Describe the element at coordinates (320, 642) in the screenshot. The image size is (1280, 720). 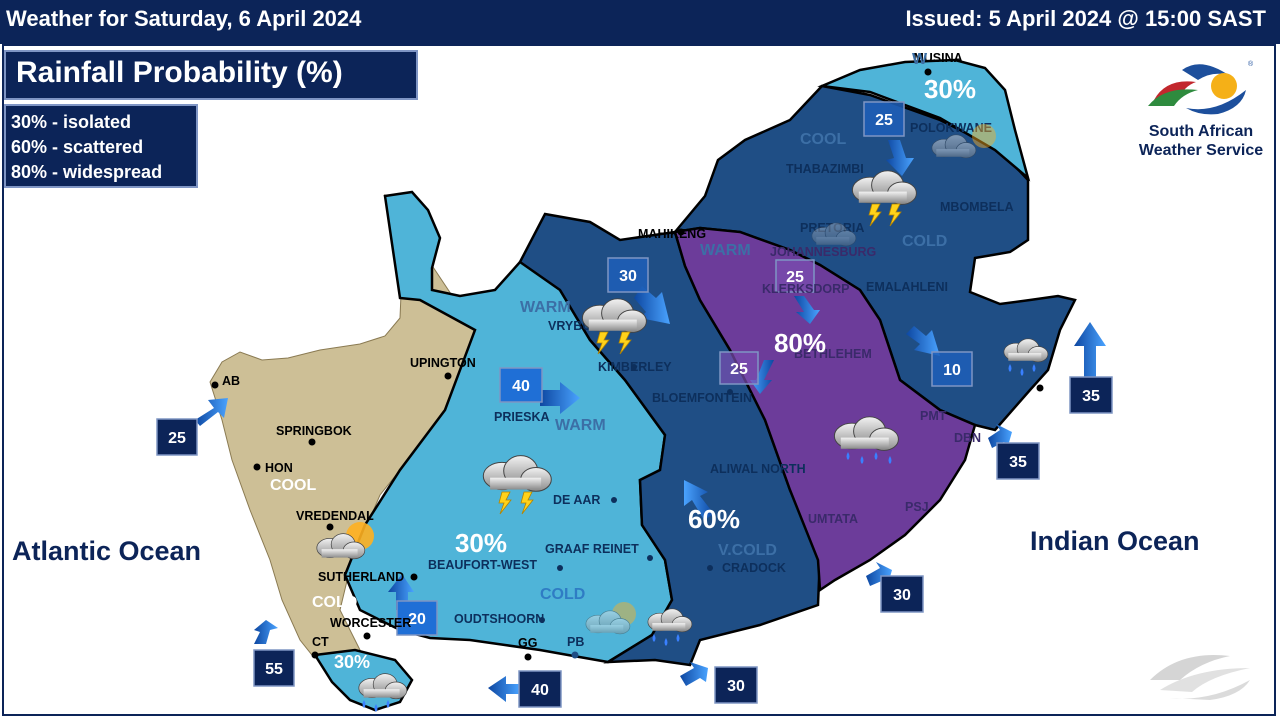
I see `svg-text: CT` at that location.